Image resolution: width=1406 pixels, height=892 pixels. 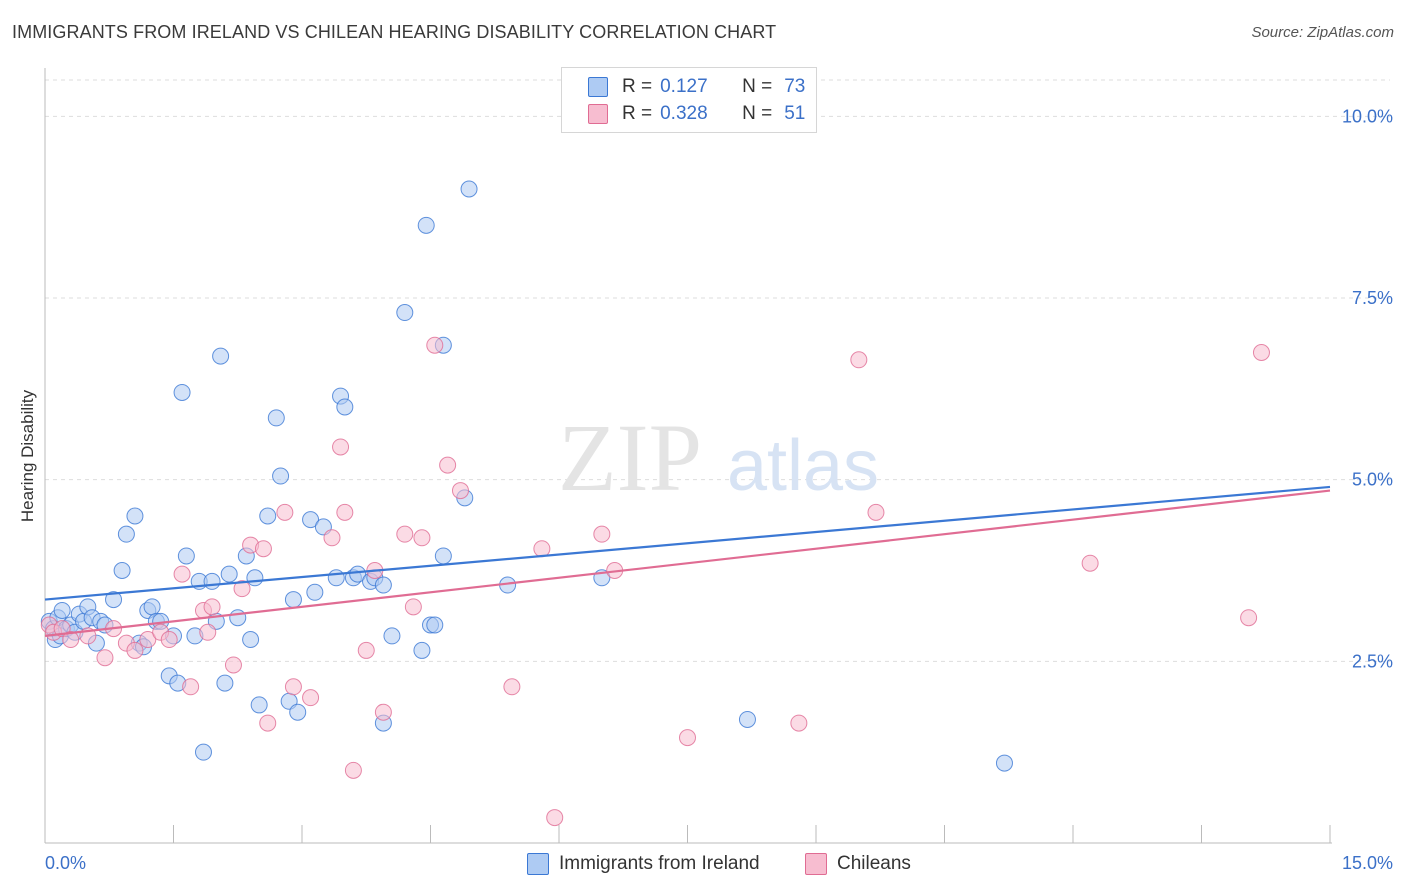 What do you see at coordinates (1322, 32) in the screenshot?
I see `chart-source: Source: ZipAtlas.com` at bounding box center [1322, 32].